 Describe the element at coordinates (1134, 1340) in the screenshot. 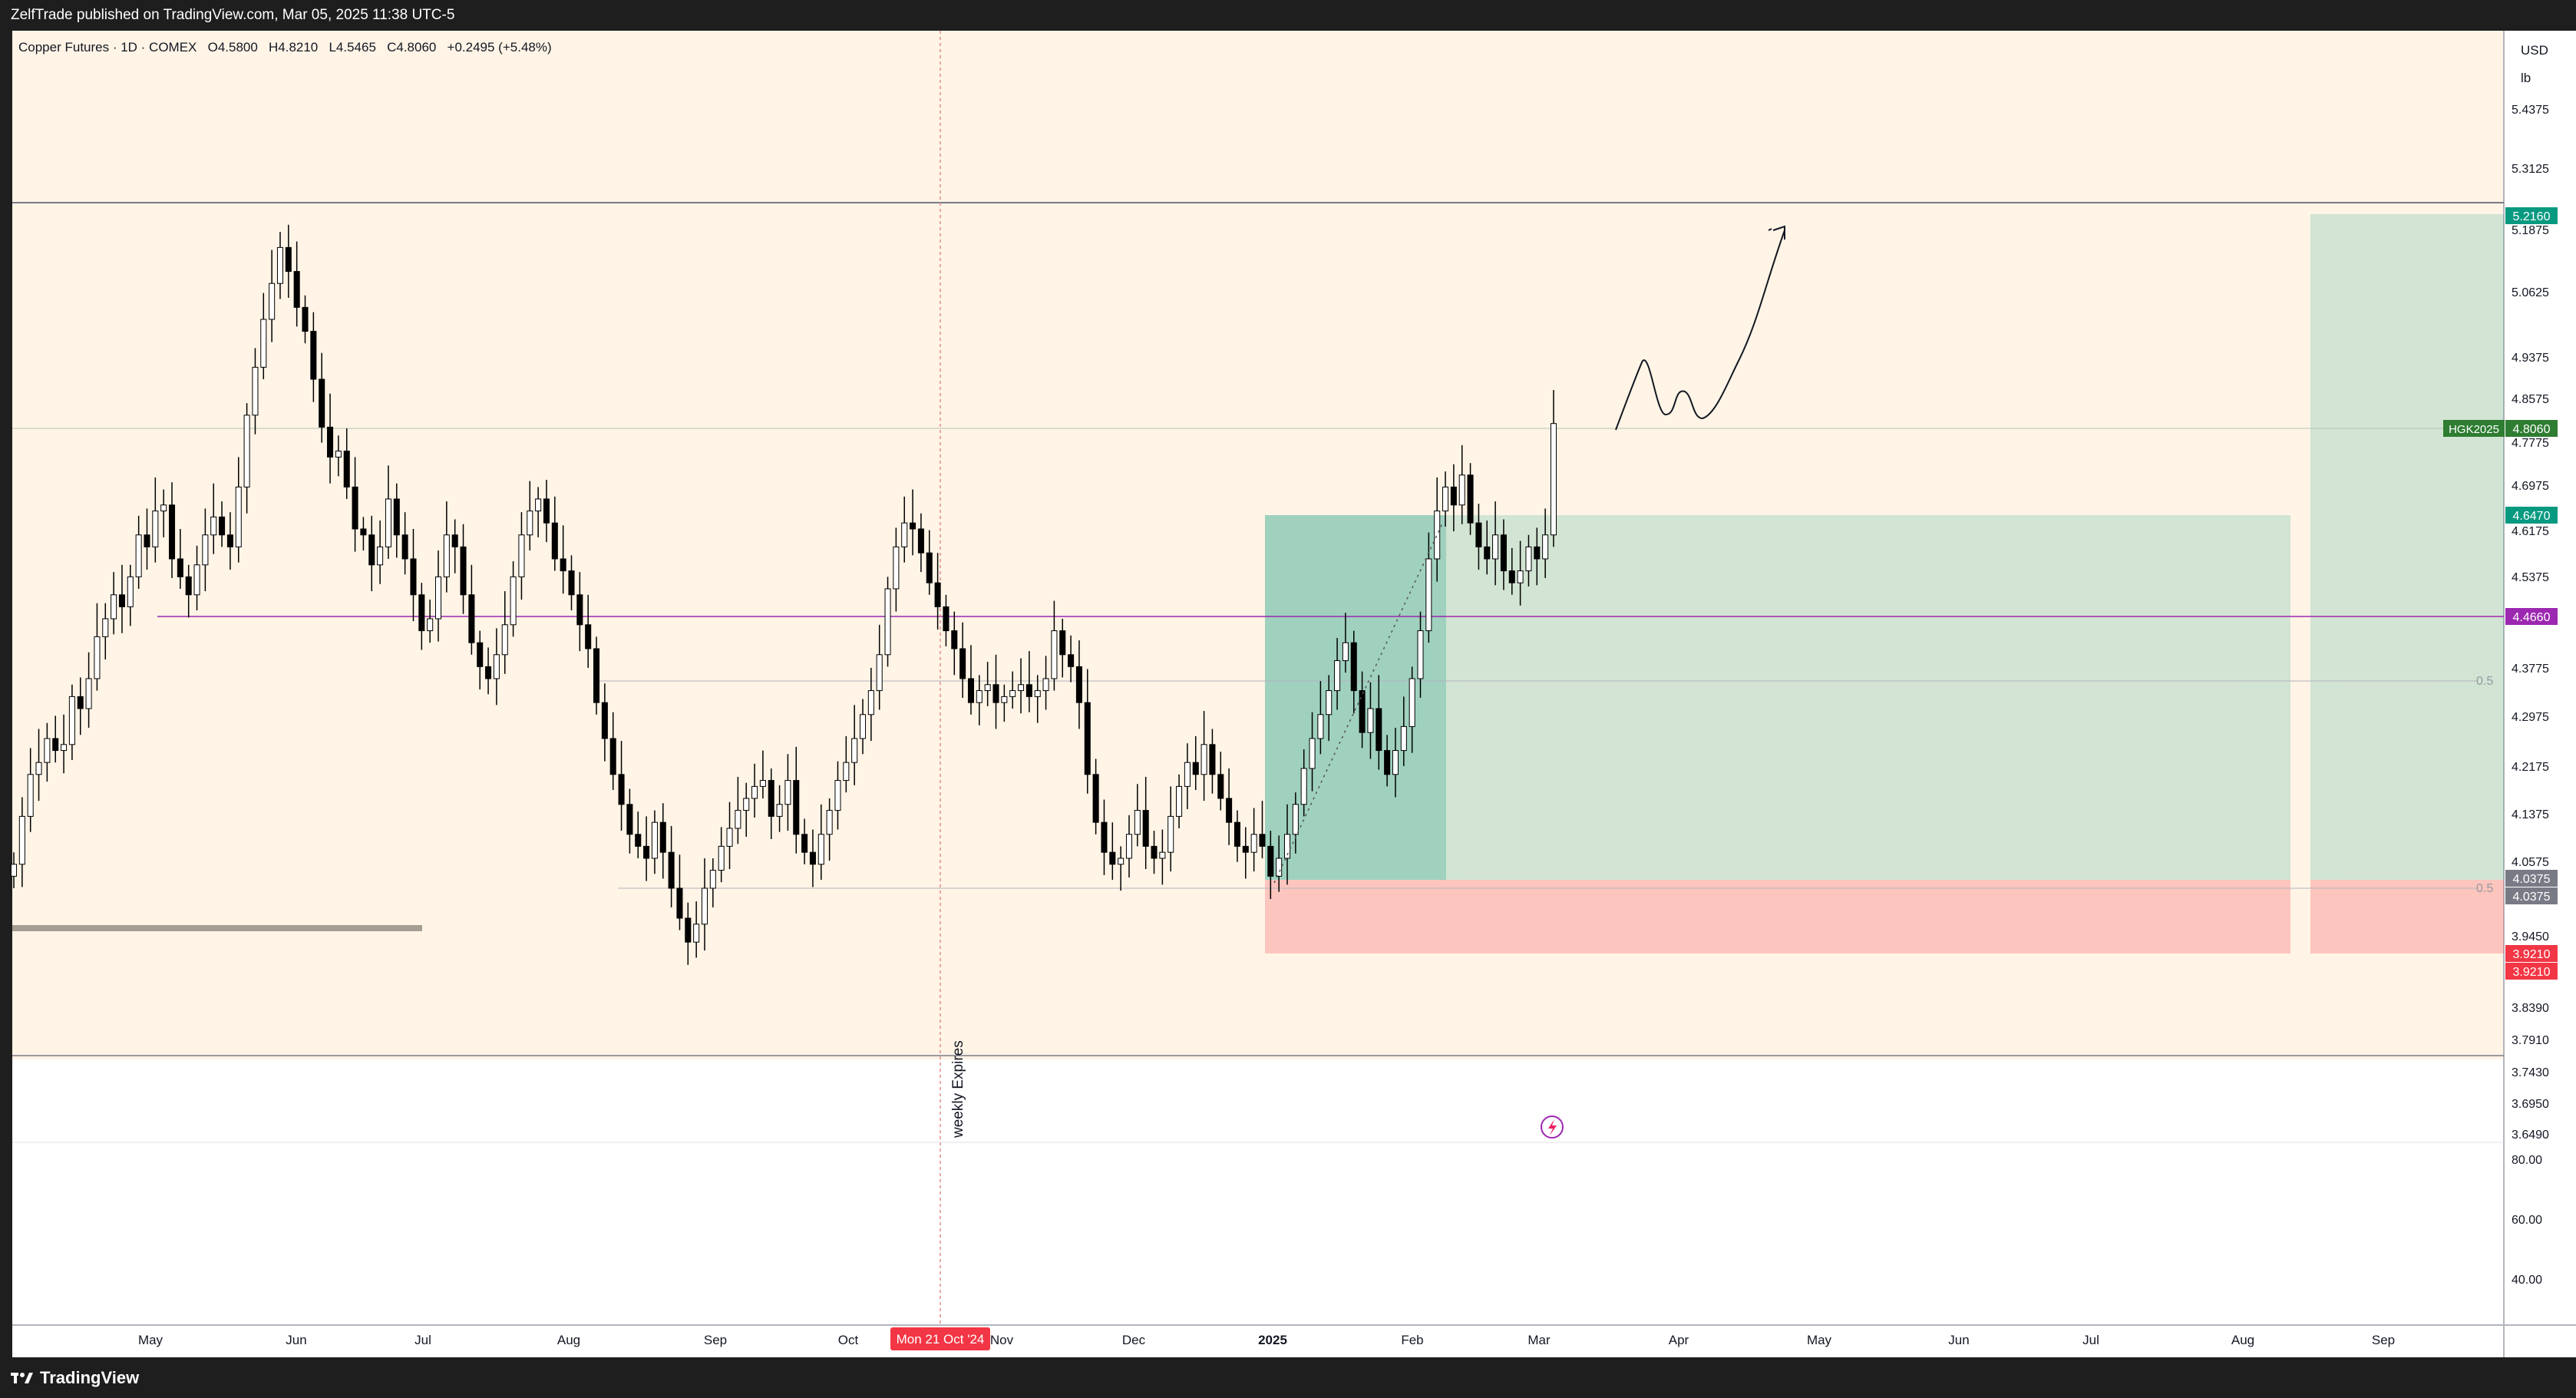

I see `time-label-7: Dec` at that location.